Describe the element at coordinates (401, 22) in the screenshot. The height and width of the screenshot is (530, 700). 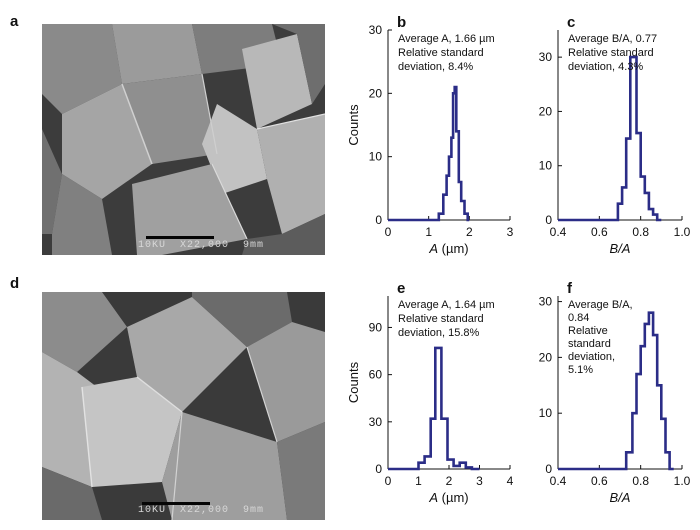
I see `chart-b-panel-letter: b` at that location.